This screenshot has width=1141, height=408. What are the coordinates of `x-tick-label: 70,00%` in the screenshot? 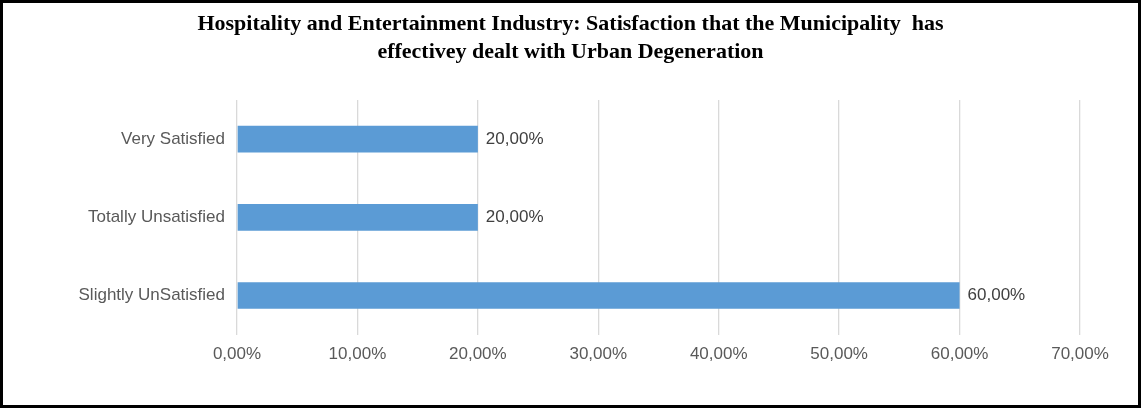 It's located at (1080, 354).